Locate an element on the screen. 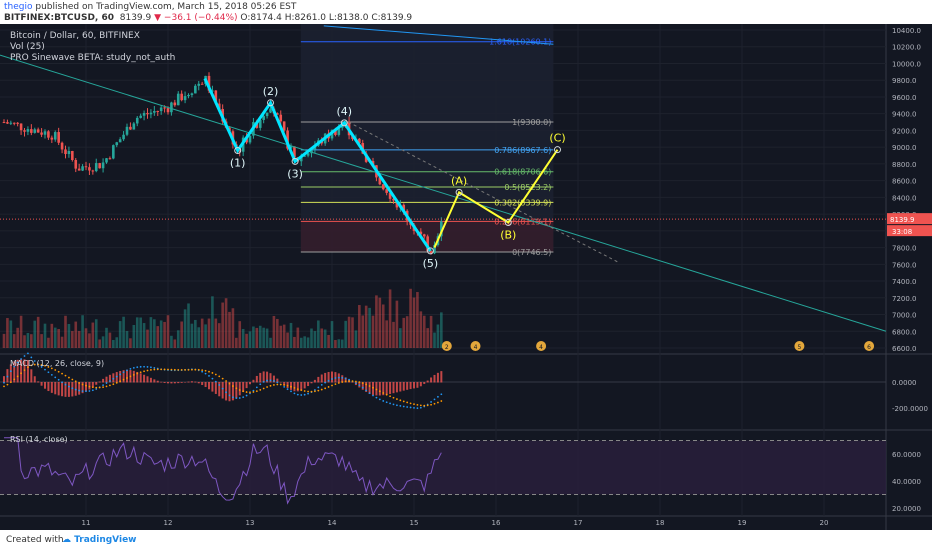 The height and width of the screenshot is (550, 932). tradingview-logo: ☁ TradingView is located at coordinates (99, 540).